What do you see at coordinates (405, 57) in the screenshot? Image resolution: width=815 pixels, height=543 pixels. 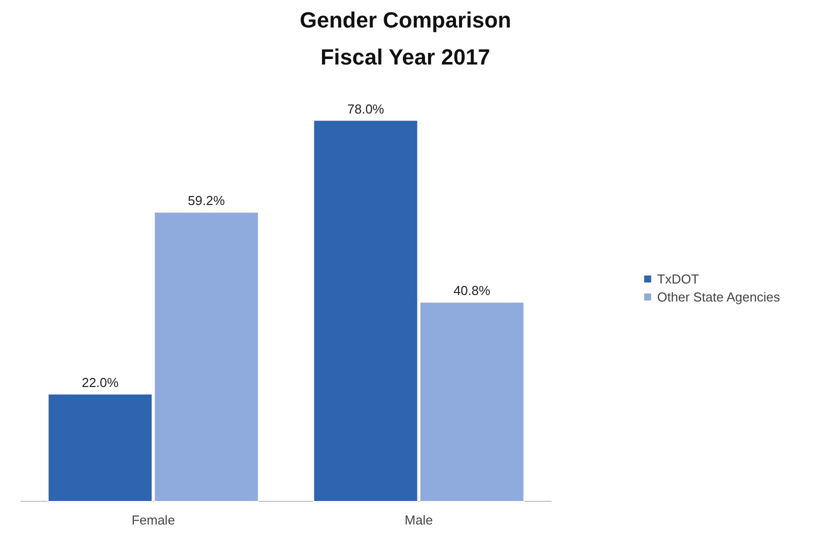 I see `chart-subtitle: Fiscal Year 2017` at bounding box center [405, 57].